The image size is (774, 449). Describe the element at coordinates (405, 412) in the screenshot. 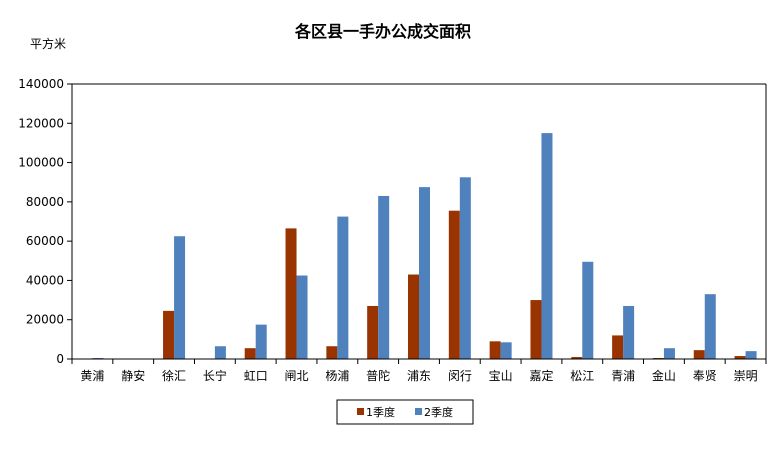

I see `legend: 1季度 2季度` at that location.